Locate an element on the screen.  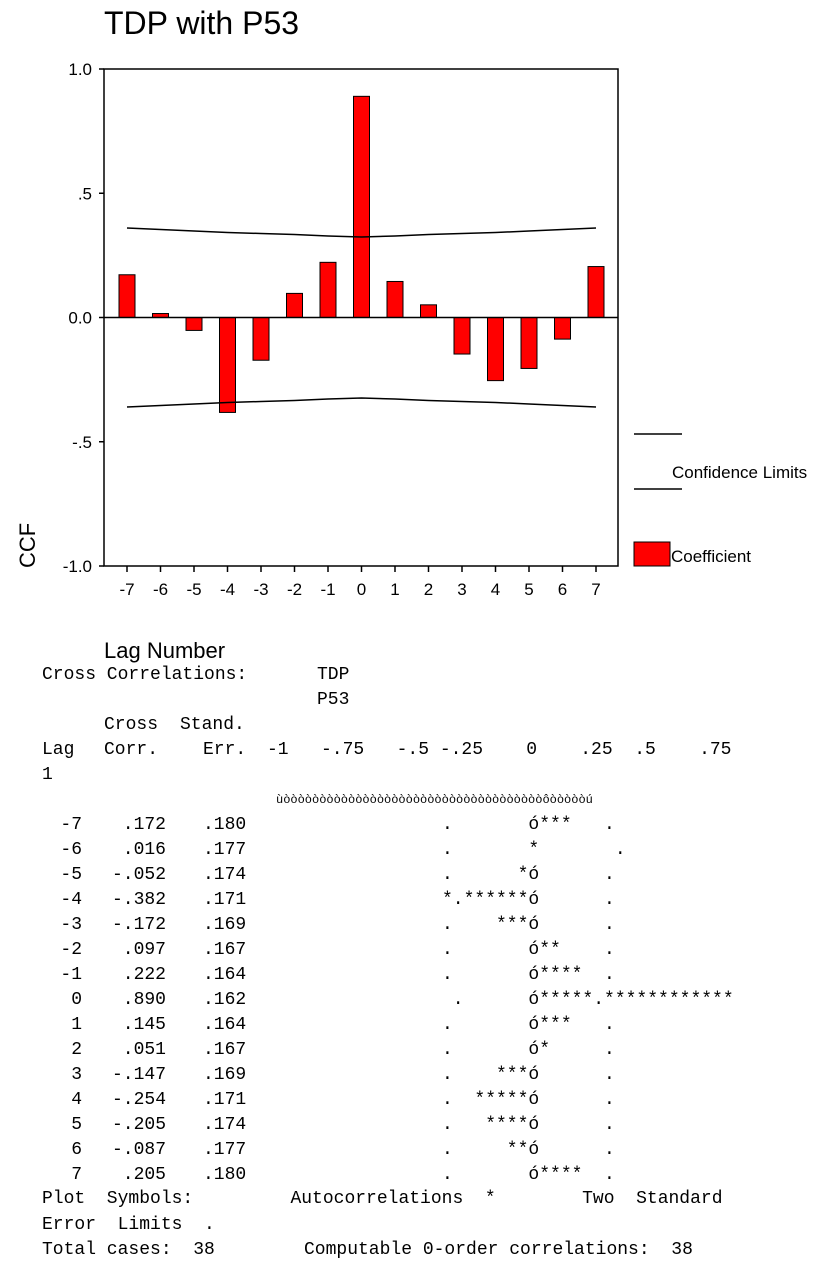
x-tick-label: -3 is located at coordinates (260, 589).